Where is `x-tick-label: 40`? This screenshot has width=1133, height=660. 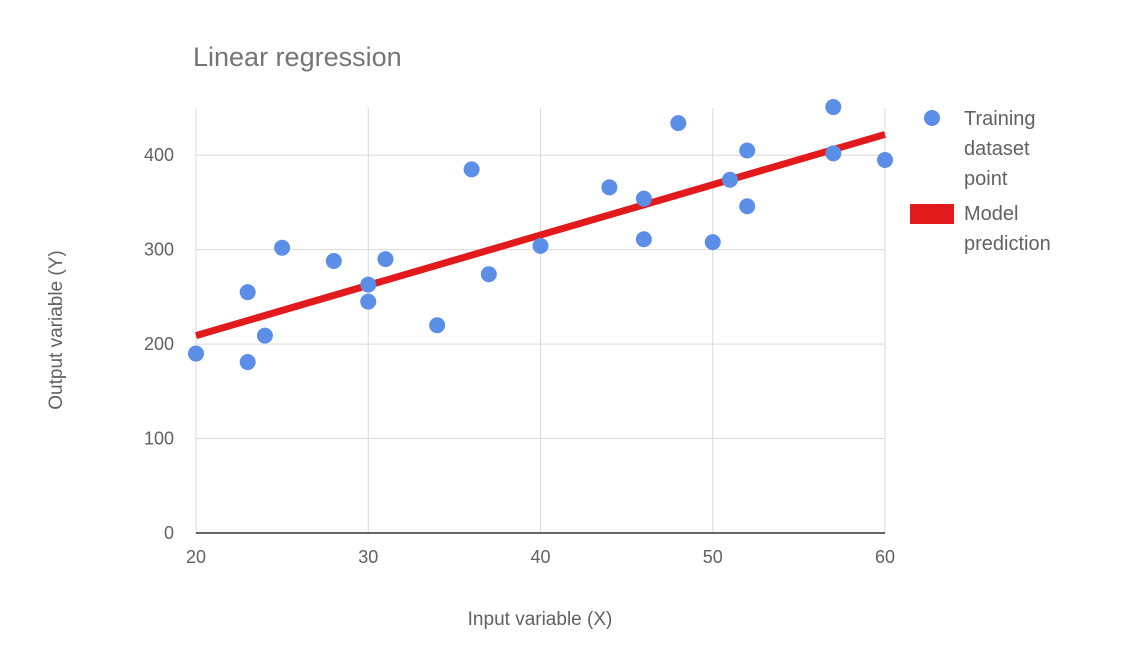 x-tick-label: 40 is located at coordinates (540, 557).